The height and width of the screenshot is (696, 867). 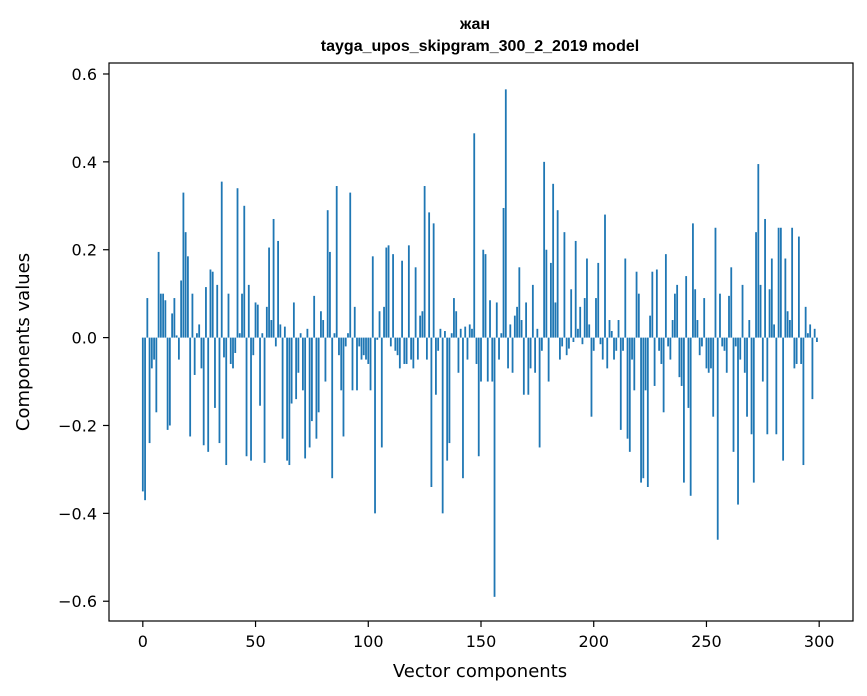 I want to click on x-tick-label: 150, so click(x=481, y=641).